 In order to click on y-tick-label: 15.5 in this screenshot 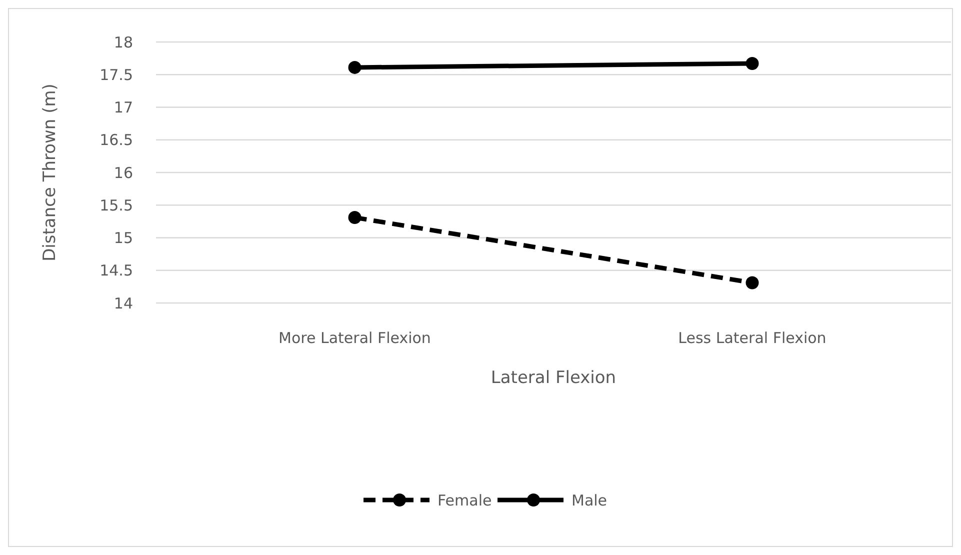, I will do `click(116, 205)`.